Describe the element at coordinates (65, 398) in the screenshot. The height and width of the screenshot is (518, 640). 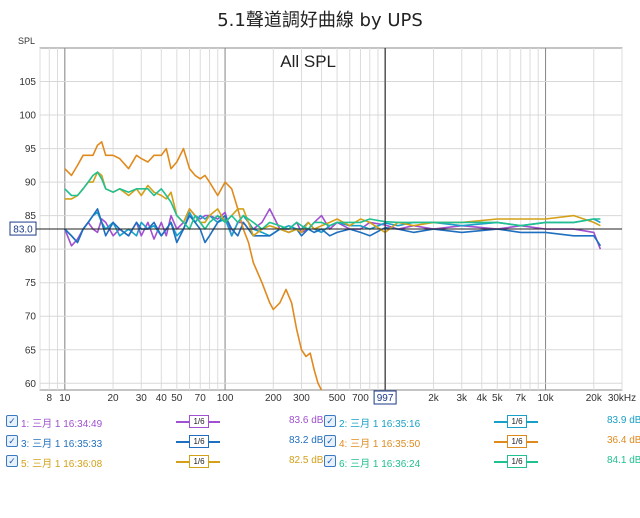
I see `x-tick-label: 10` at that location.